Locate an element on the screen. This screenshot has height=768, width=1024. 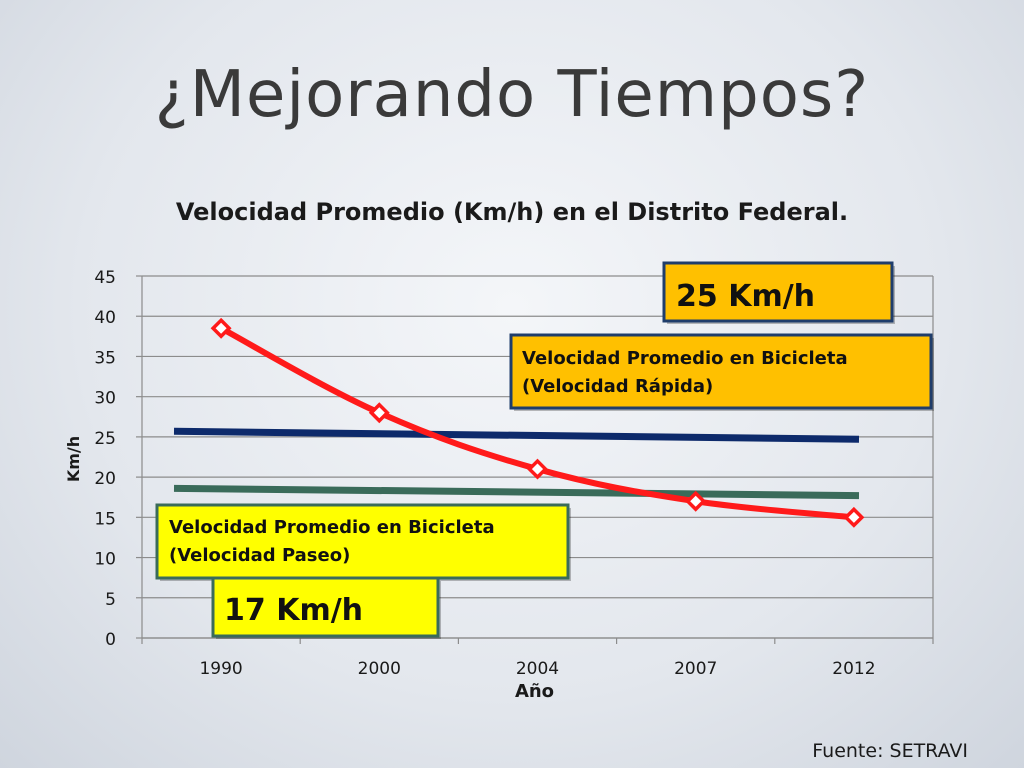
value-box-paseo is located at coordinates (325, 607).